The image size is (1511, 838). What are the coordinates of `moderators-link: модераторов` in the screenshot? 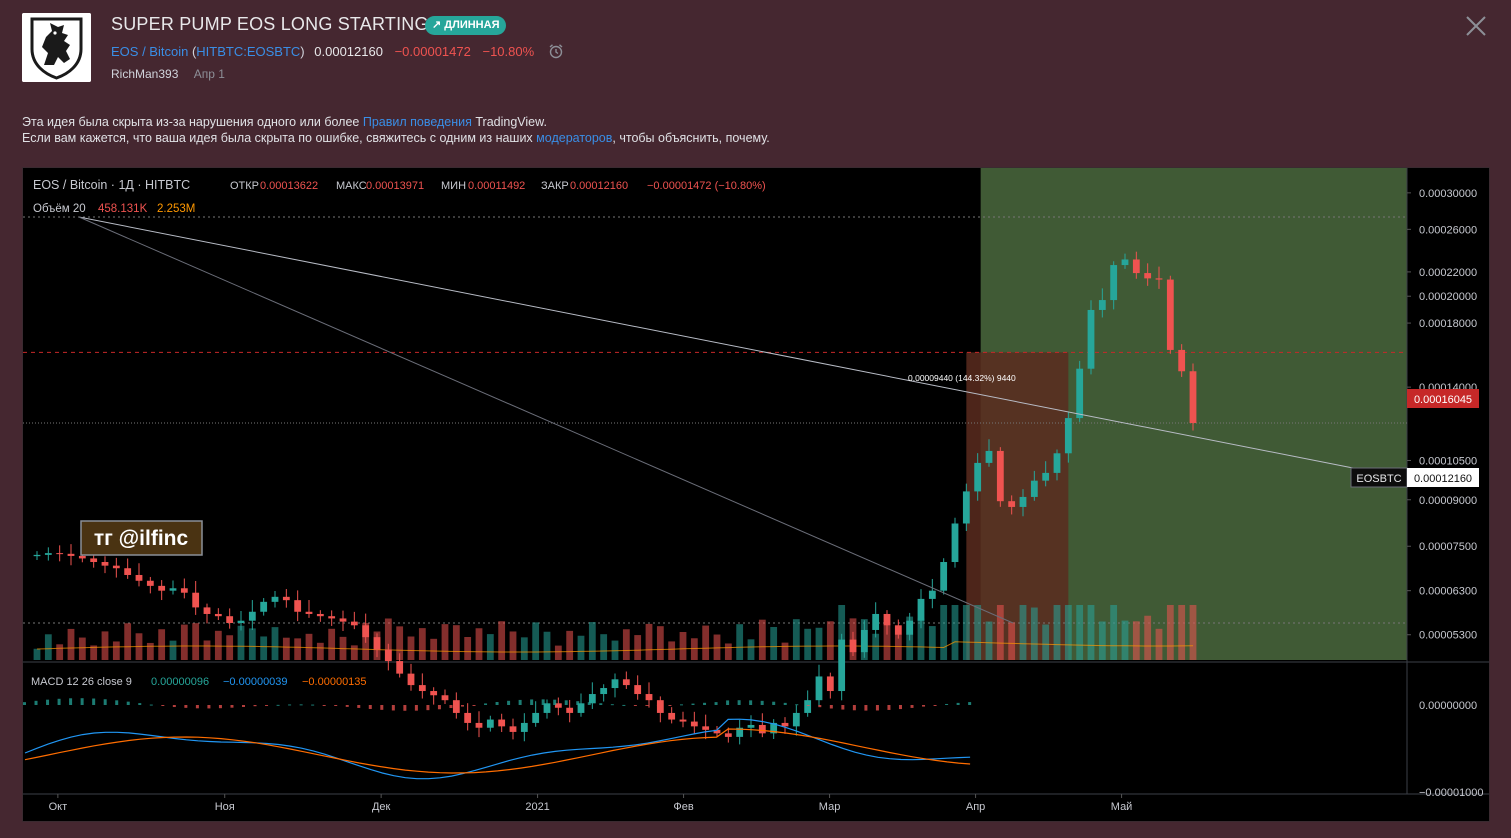 It's located at (574, 138).